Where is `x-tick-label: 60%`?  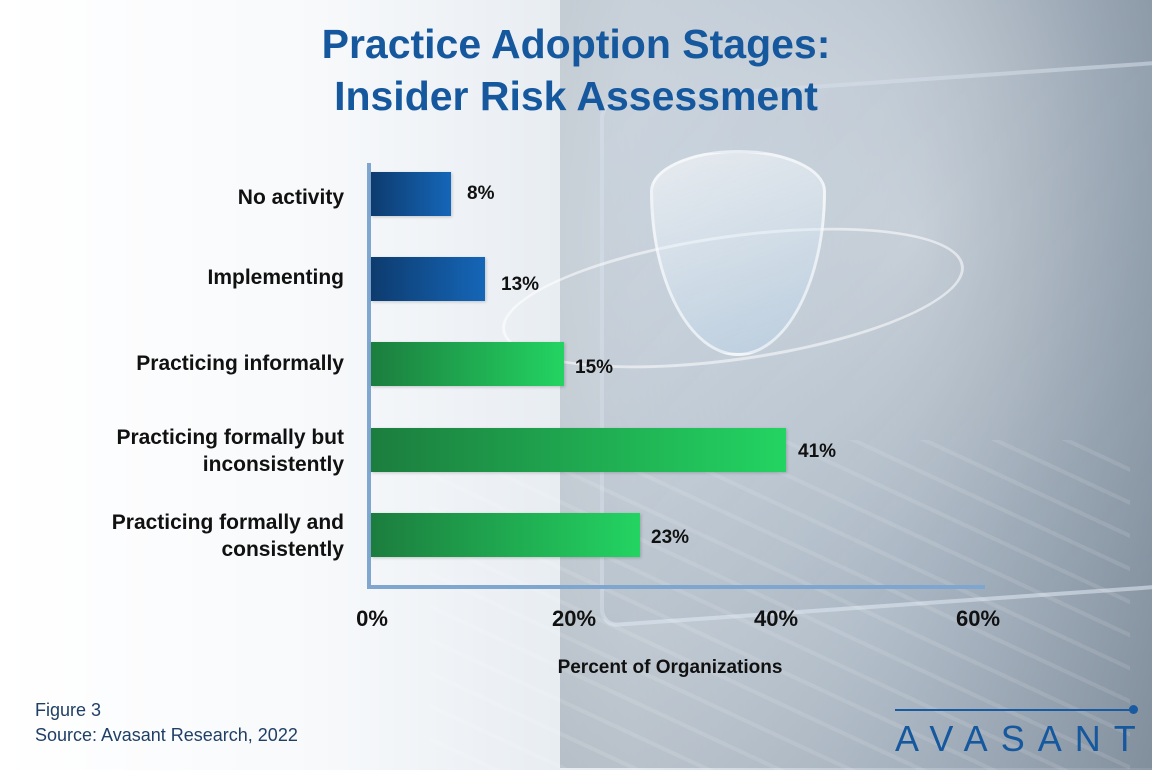
x-tick-label: 60% is located at coordinates (978, 618).